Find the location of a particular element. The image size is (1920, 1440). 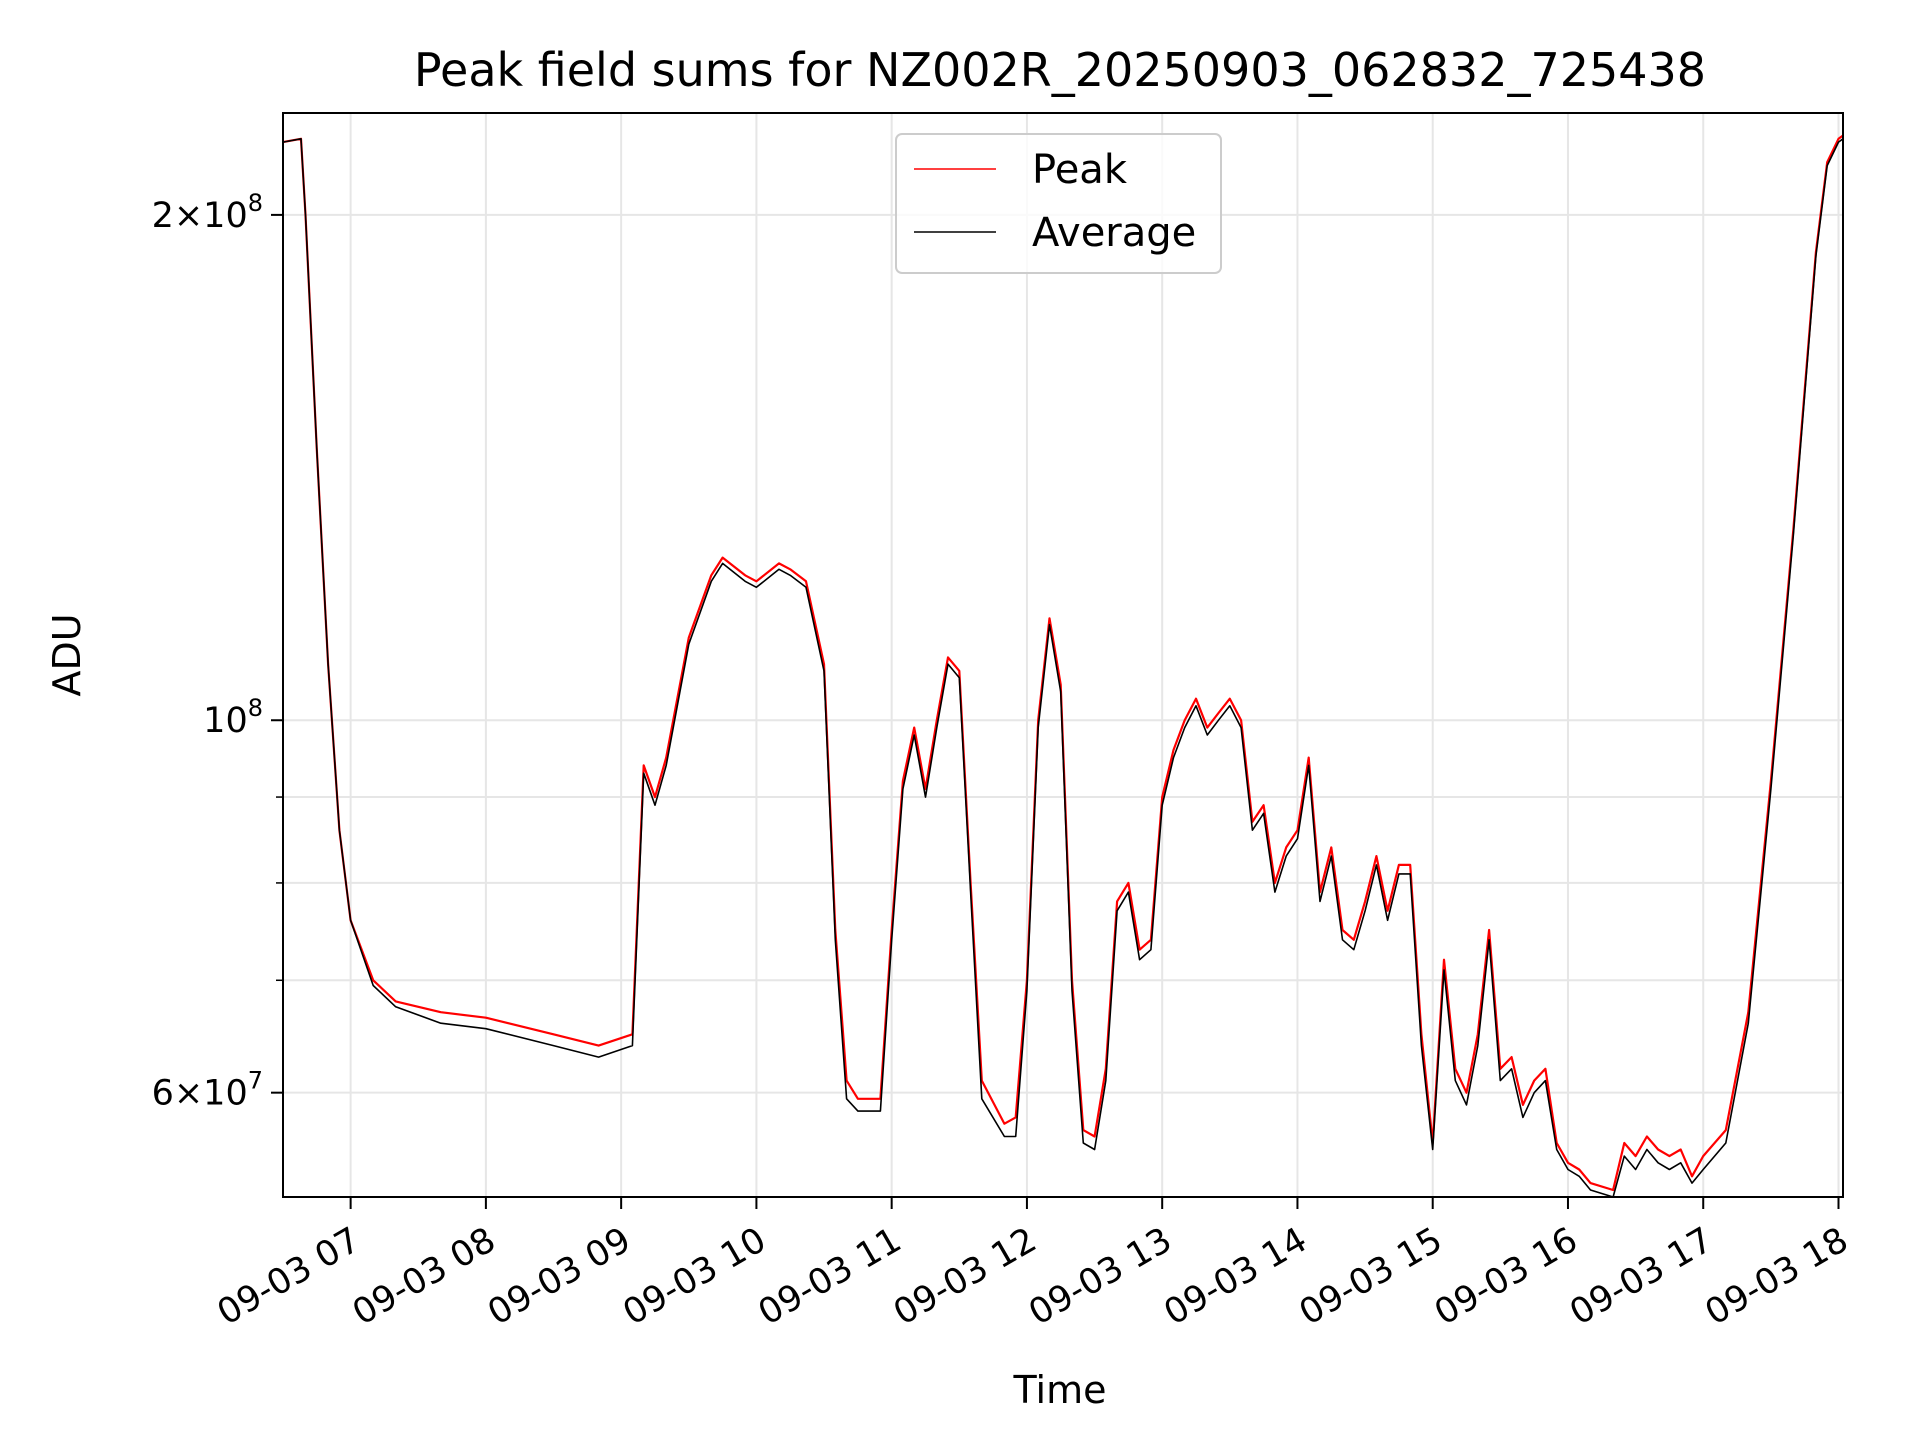

x-axis-label: Time is located at coordinates (1060, 1390).